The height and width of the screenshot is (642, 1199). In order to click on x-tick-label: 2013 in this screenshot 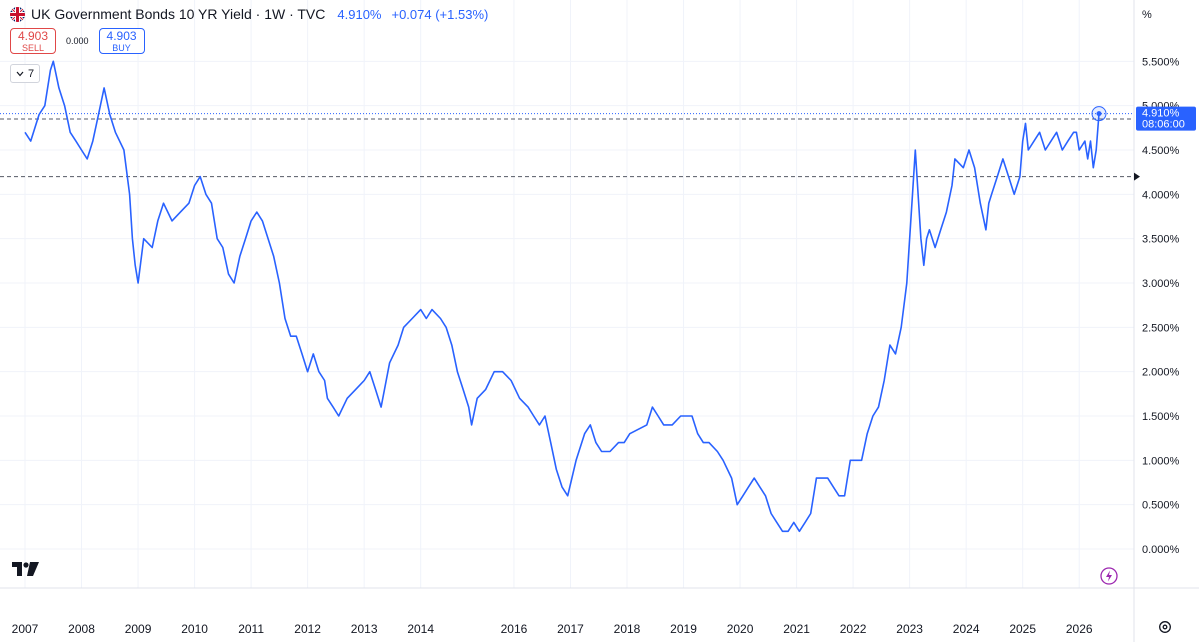, I will do `click(364, 629)`.